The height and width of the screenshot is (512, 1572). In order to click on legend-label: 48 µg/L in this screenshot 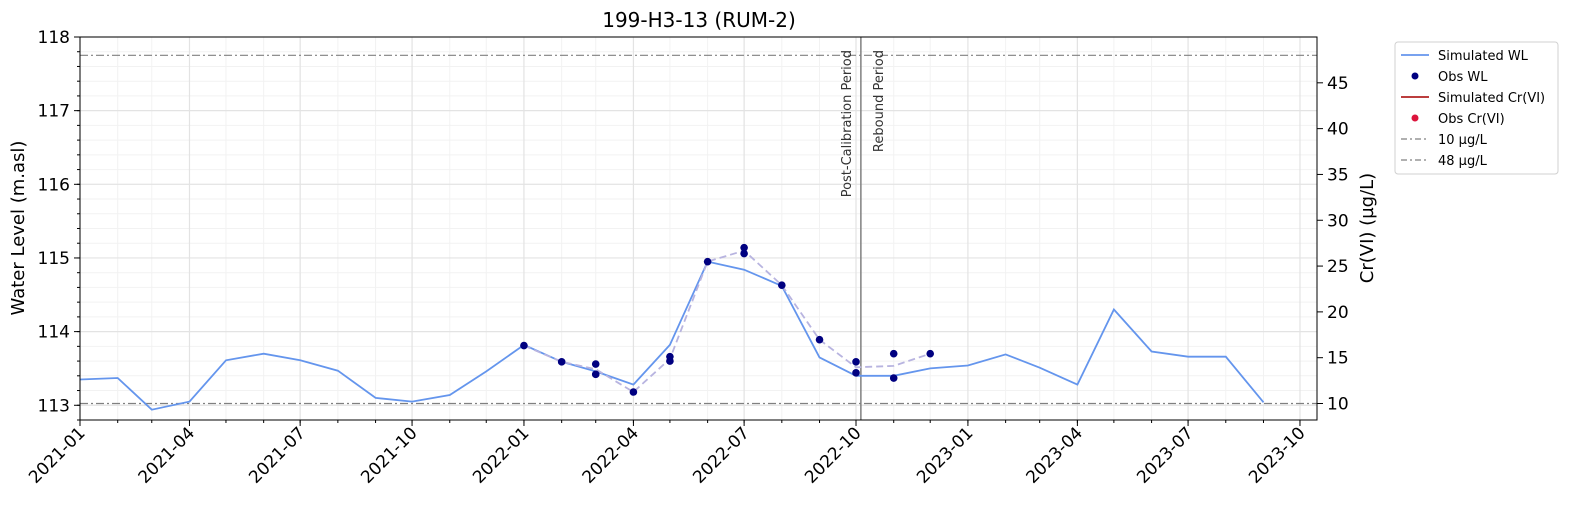, I will do `click(1463, 161)`.